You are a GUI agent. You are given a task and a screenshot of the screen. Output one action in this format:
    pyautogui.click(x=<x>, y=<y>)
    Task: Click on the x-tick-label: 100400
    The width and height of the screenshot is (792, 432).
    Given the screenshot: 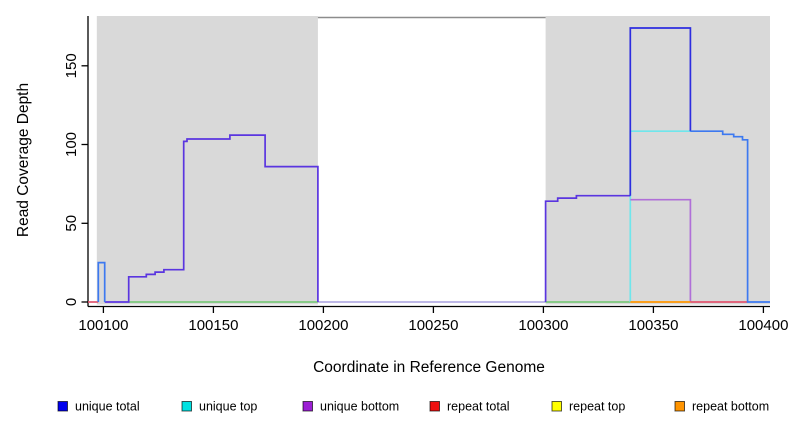 What is the action you would take?
    pyautogui.click(x=763, y=325)
    